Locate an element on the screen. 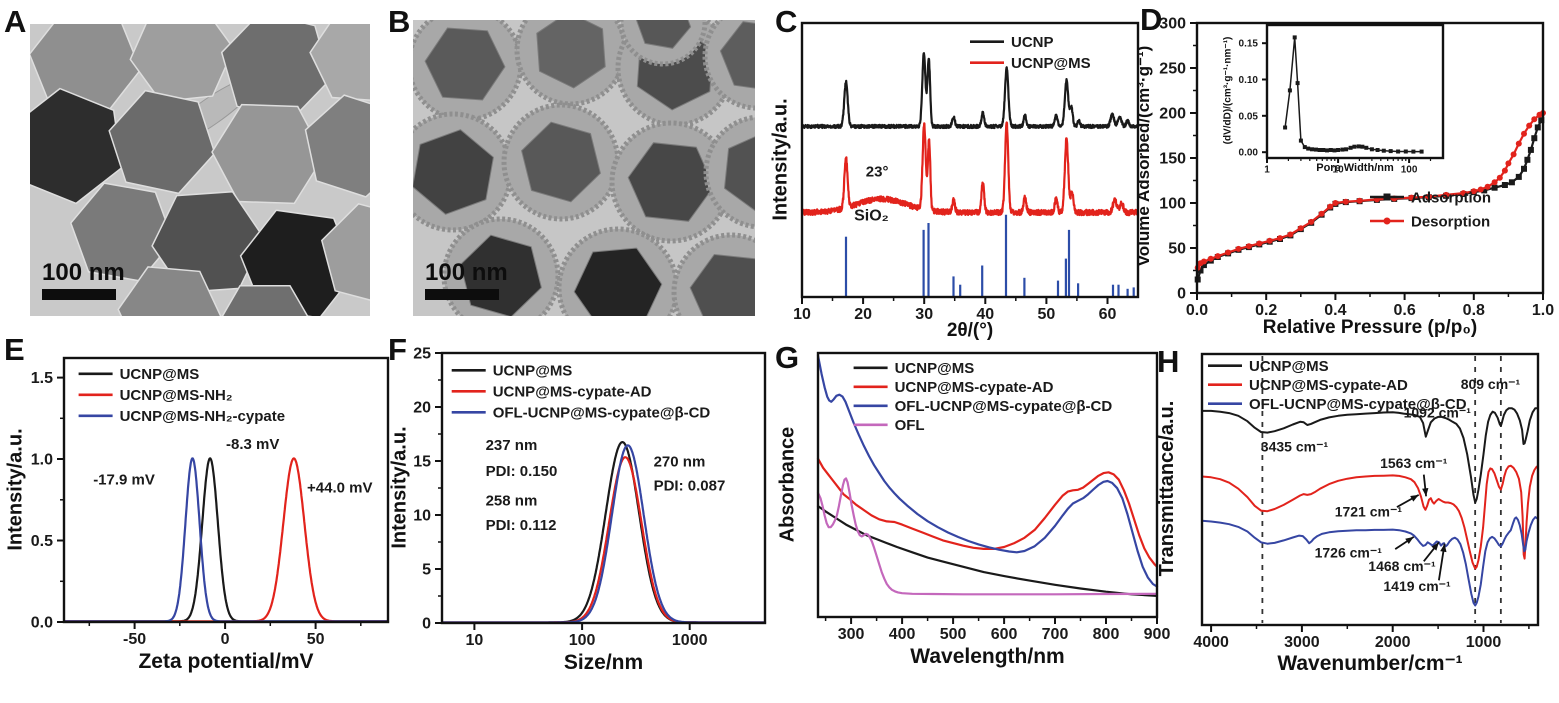  svg-text: UCNP is located at coordinates (1032, 42).